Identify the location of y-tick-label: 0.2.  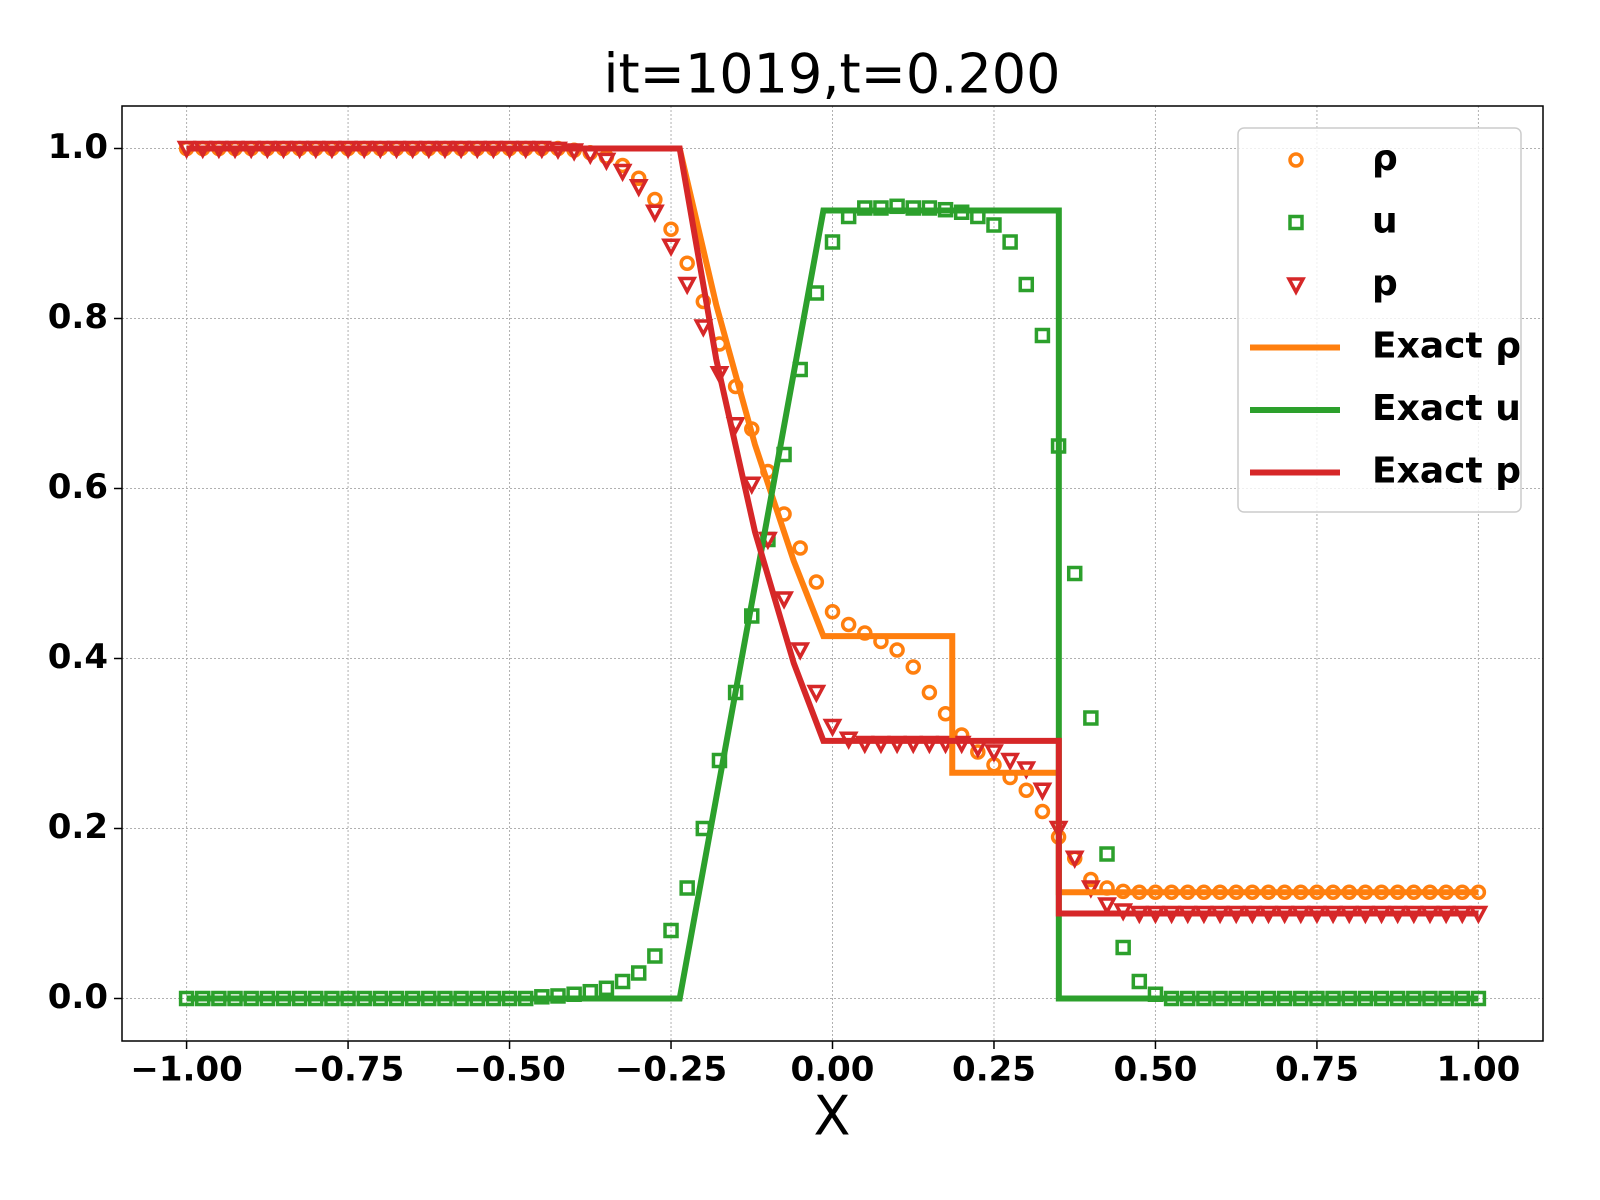
(78, 827).